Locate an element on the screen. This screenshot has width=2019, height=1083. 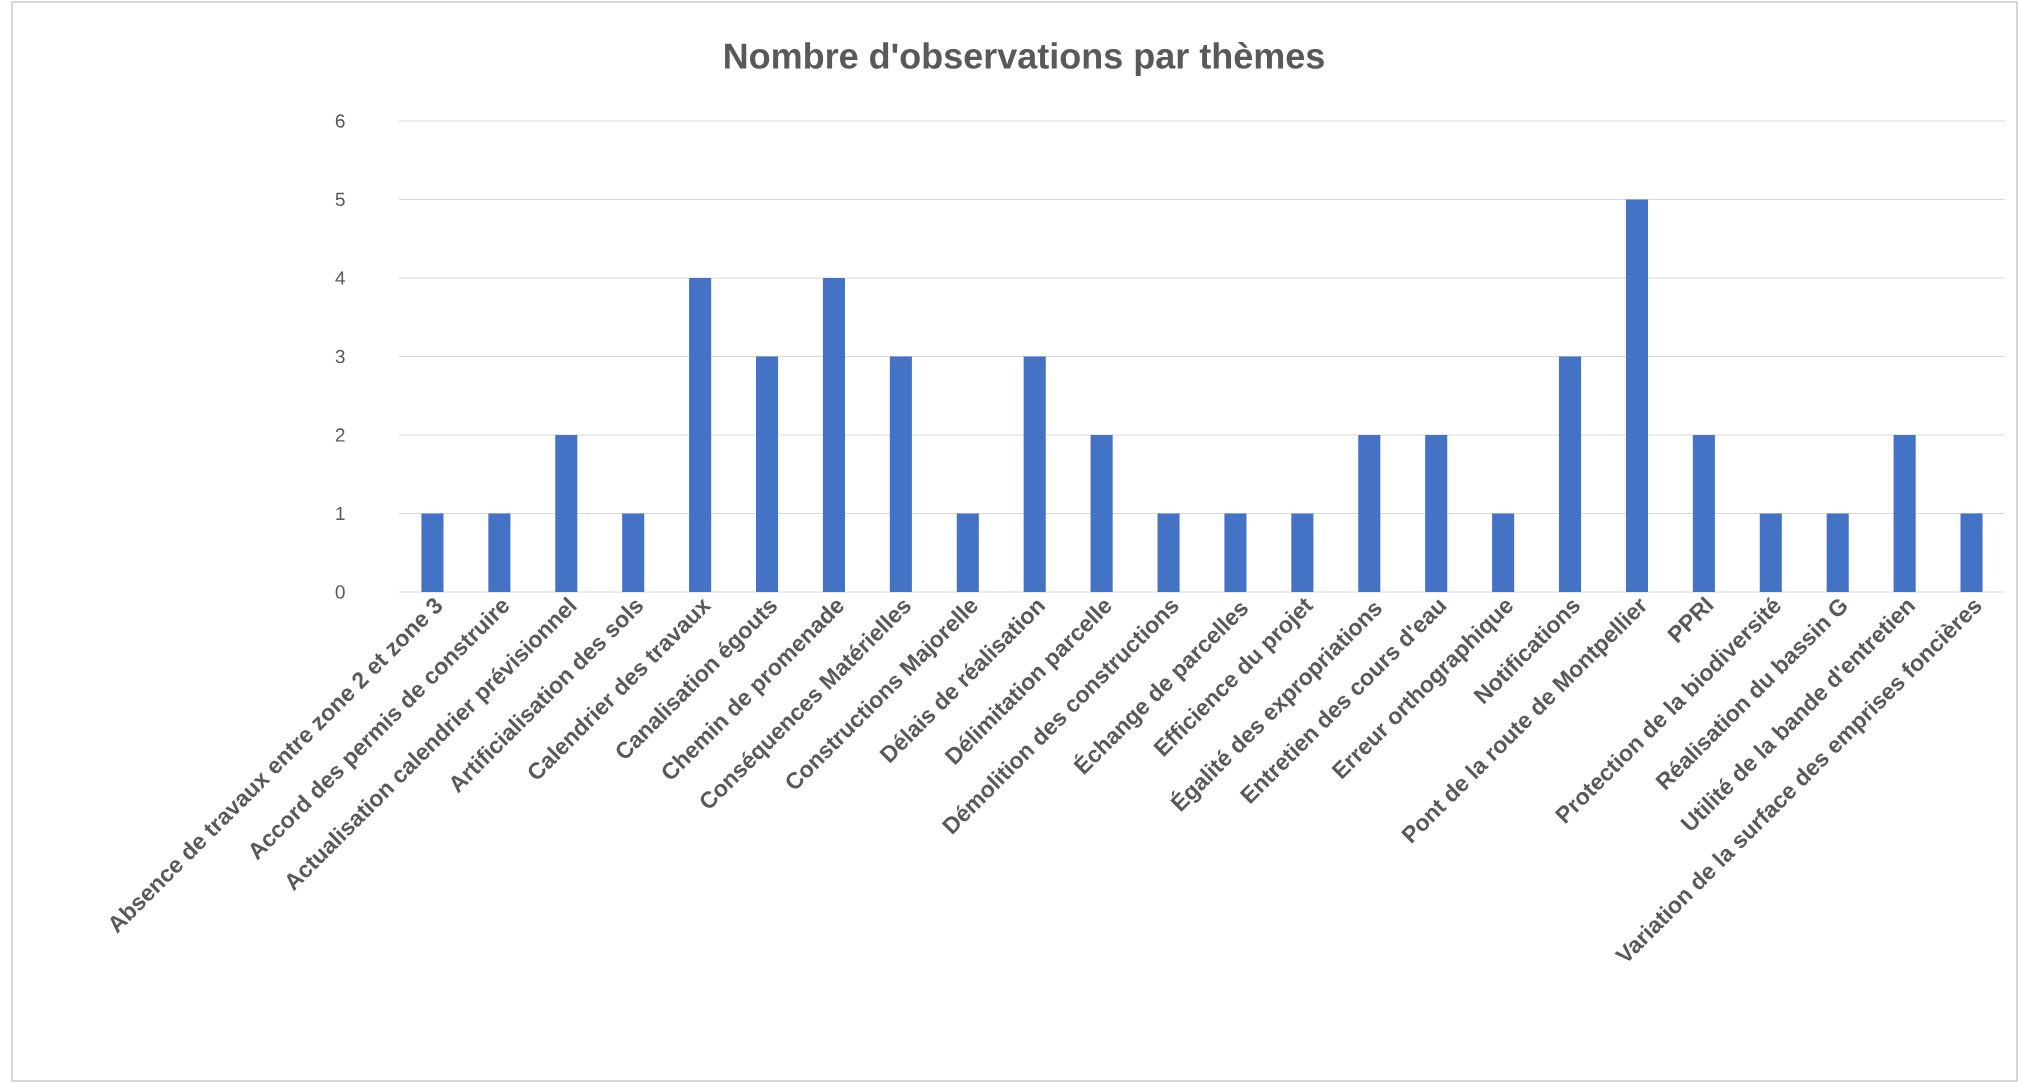
y-tick-label: 5 is located at coordinates (340, 199).